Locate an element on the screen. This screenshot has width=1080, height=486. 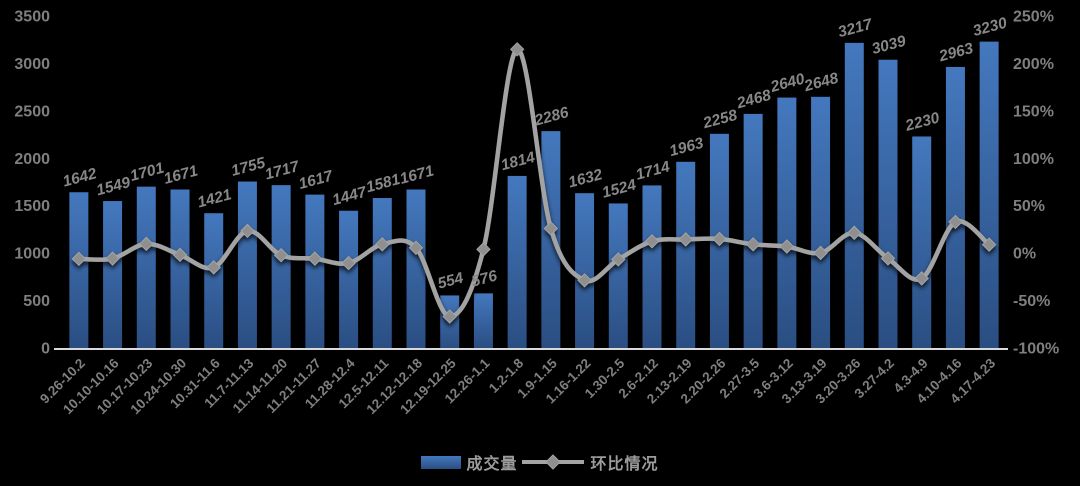
y-axis-left-tick: 500 is located at coordinates (36, 301).